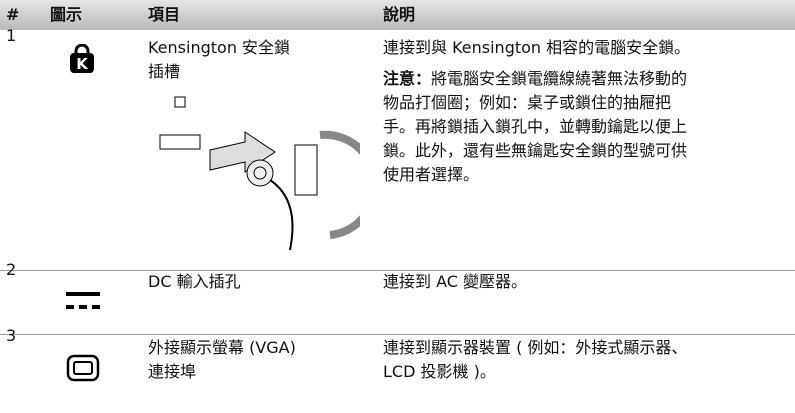 Image resolution: width=795 pixels, height=413 pixels. I want to click on item-text: Kensington 安全鎖, so click(219, 47).